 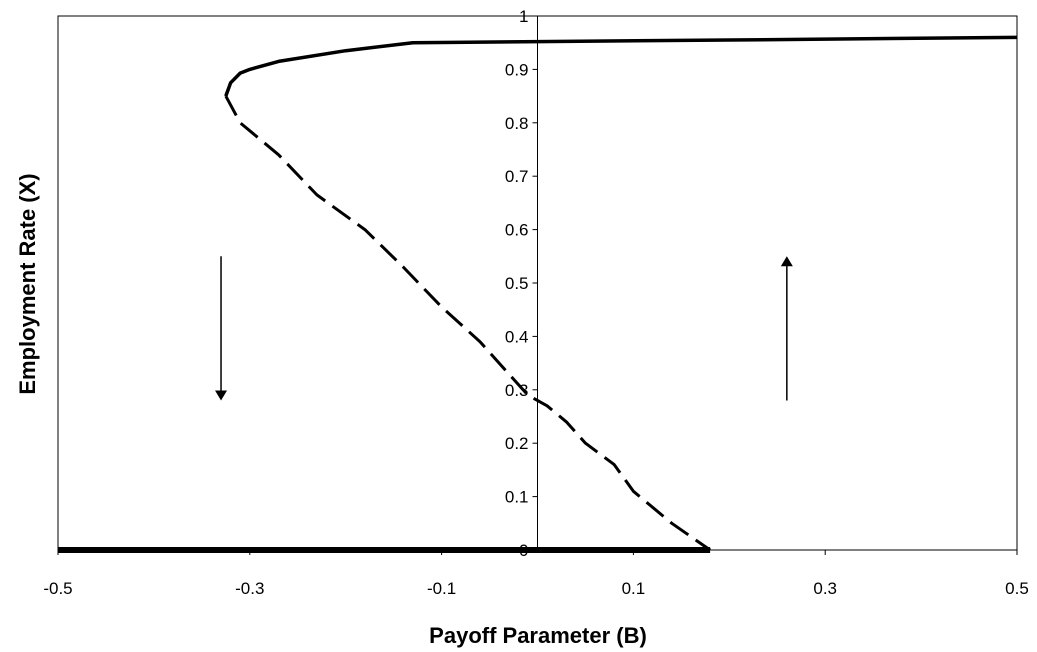 What do you see at coordinates (517, 497) in the screenshot?
I see `y-tick-label: 0.1` at bounding box center [517, 497].